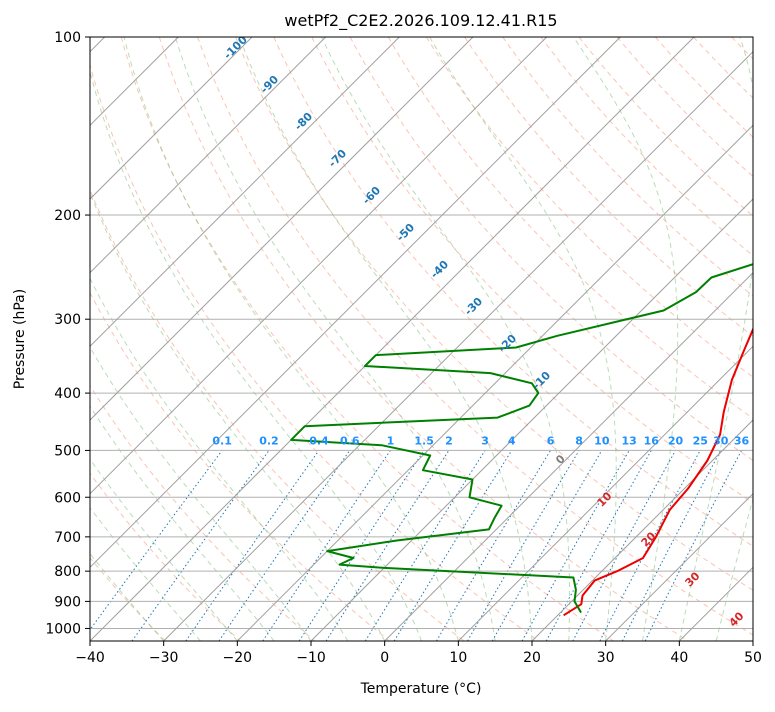  What do you see at coordinates (269, 440) in the screenshot?
I see `mixing-ratio-label: 0.2` at bounding box center [269, 440].